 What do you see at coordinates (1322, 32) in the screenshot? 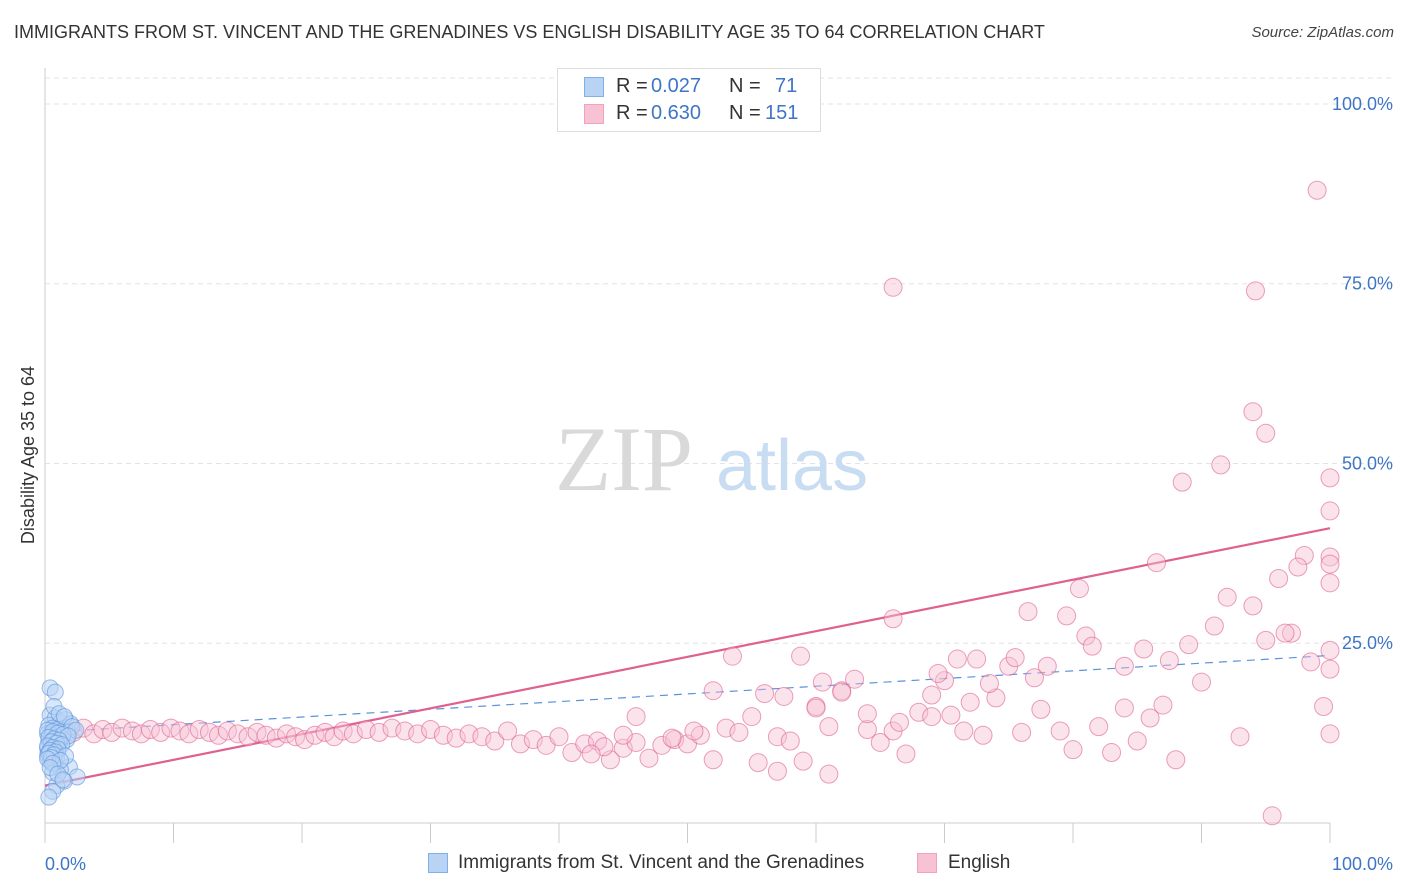
I see `source-label: Source: ZipAtlas.com` at bounding box center [1322, 32].